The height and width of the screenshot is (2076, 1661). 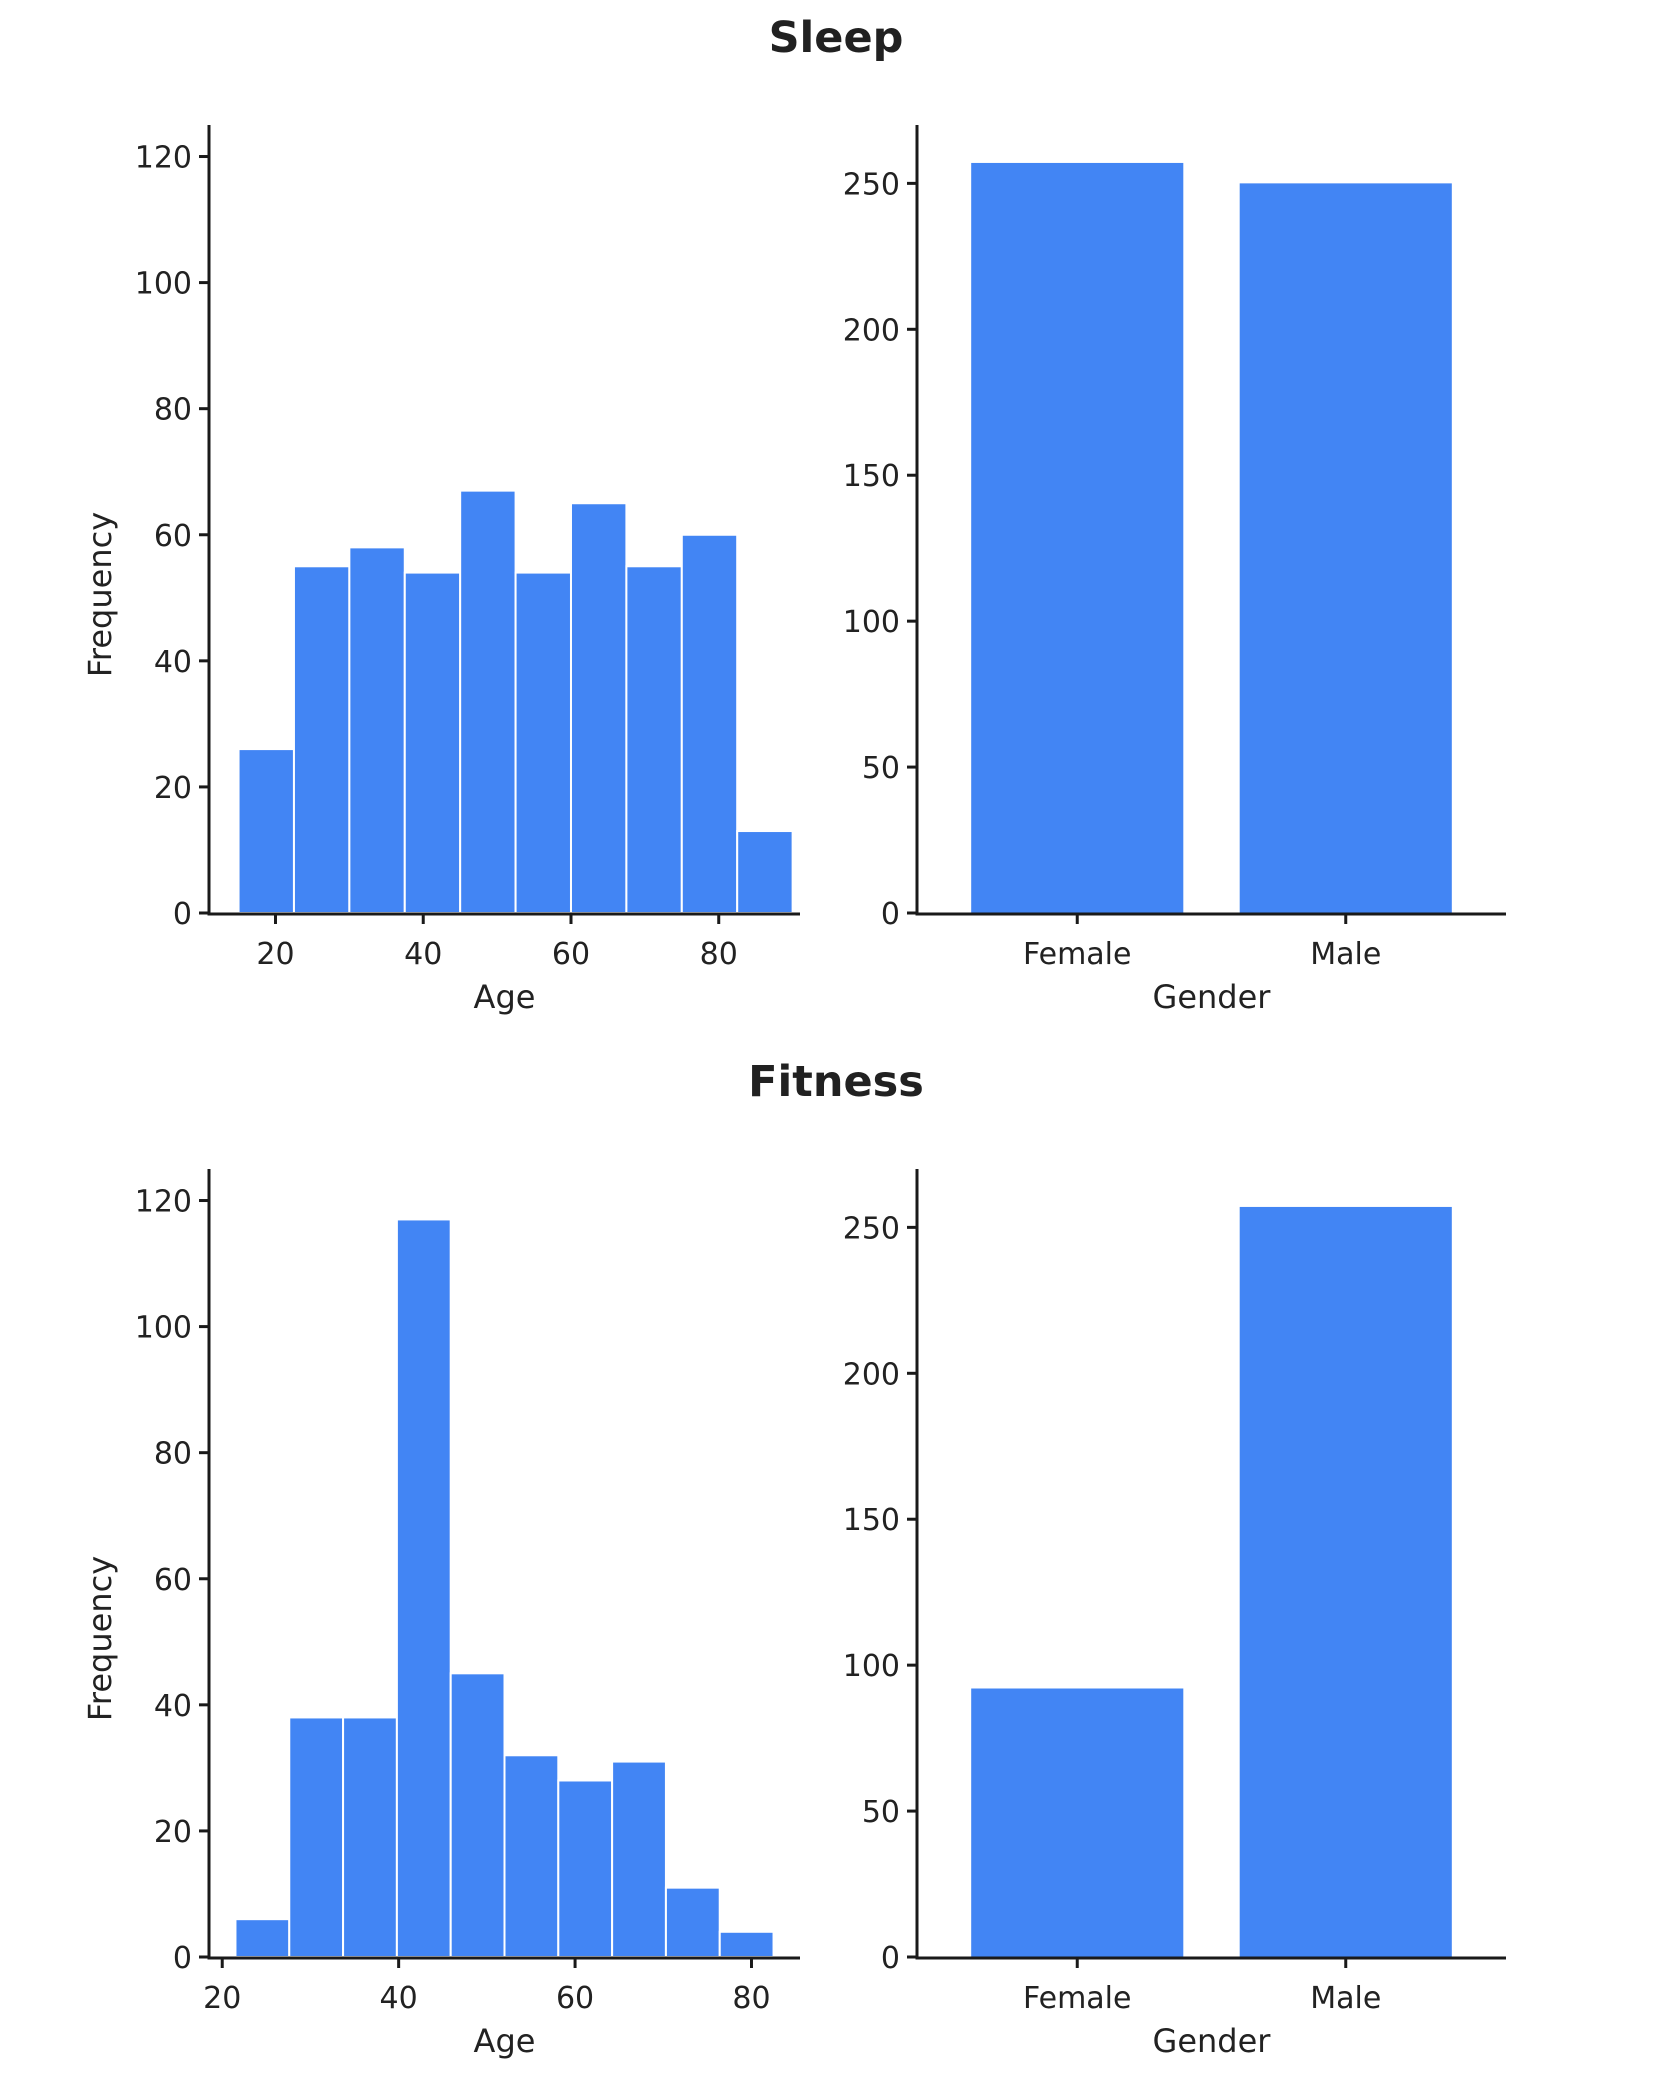 I want to click on sleep-age-xtick-label-1: 40, so click(x=423, y=954).